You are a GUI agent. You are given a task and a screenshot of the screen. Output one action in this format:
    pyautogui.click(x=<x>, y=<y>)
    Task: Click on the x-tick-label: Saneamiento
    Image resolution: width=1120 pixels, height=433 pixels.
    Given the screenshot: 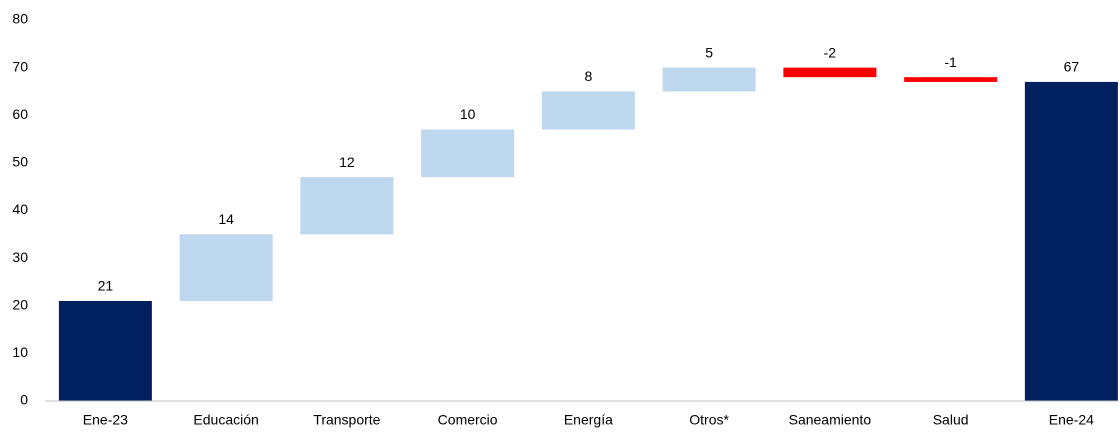 What is the action you would take?
    pyautogui.click(x=830, y=420)
    